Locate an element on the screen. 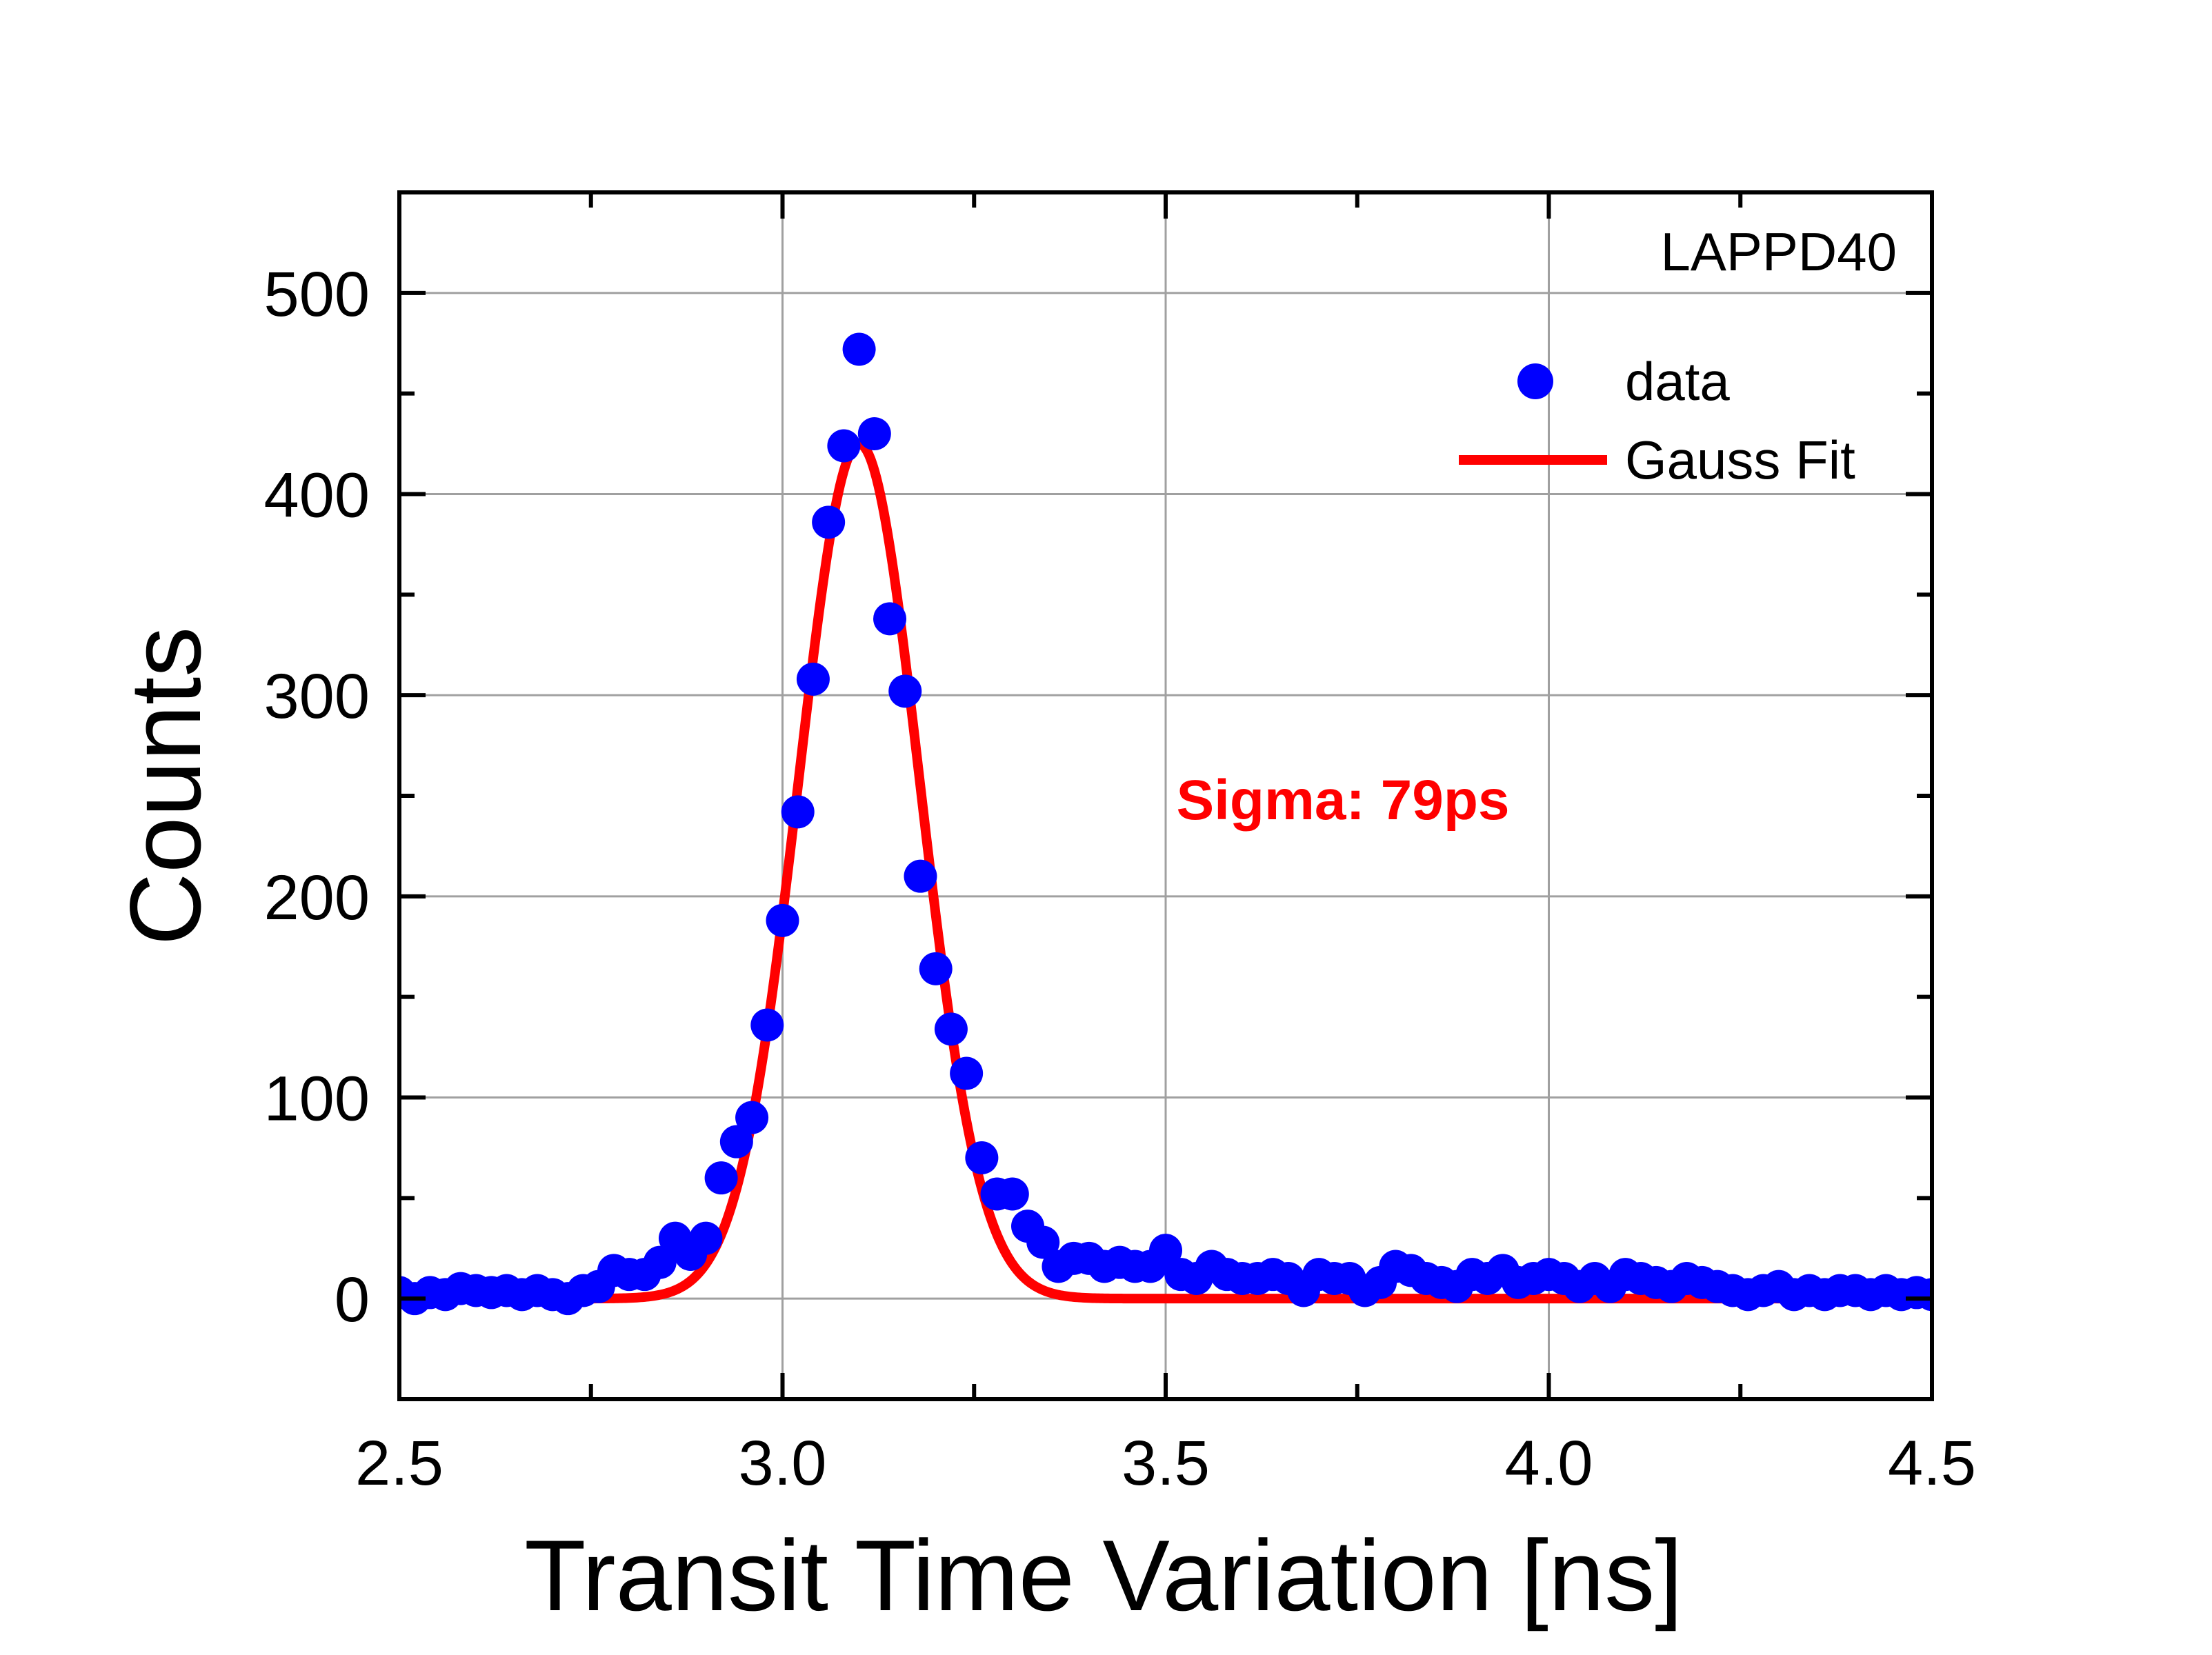 Image resolution: width=2212 pixels, height=1655 pixels. x-tick-label: 2.5 is located at coordinates (399, 1463).